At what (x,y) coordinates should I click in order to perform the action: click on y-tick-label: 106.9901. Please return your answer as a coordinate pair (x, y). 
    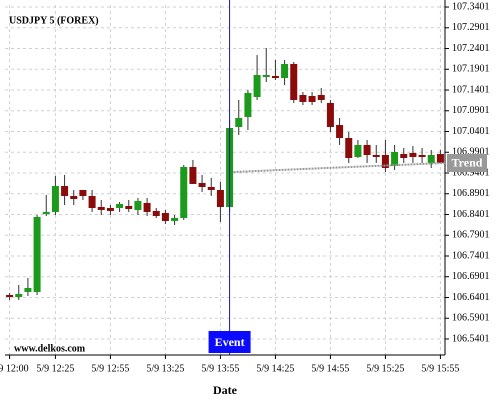
    Looking at the image, I should click on (471, 152).